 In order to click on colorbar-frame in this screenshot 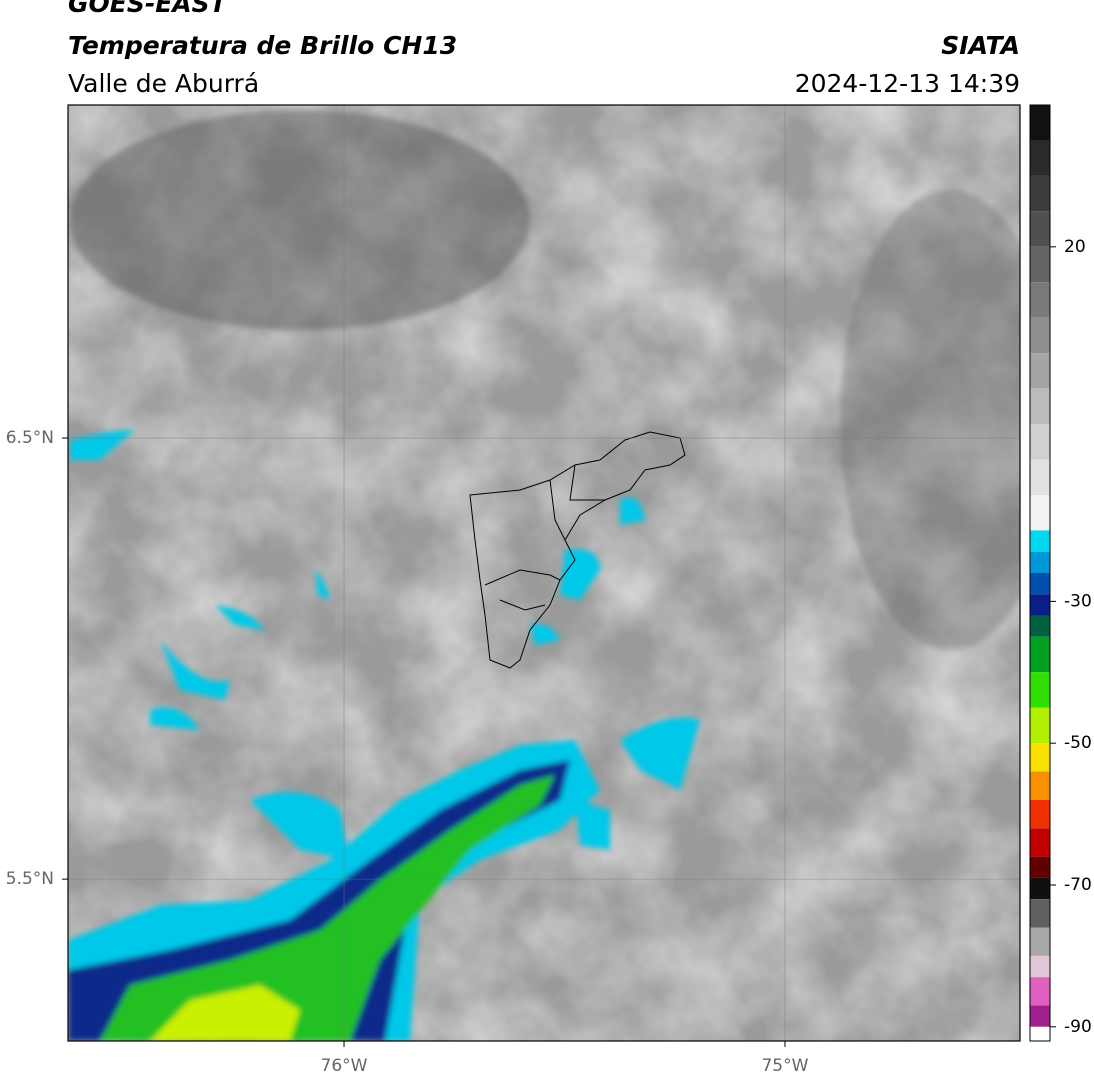, I will do `click(1040, 573)`.